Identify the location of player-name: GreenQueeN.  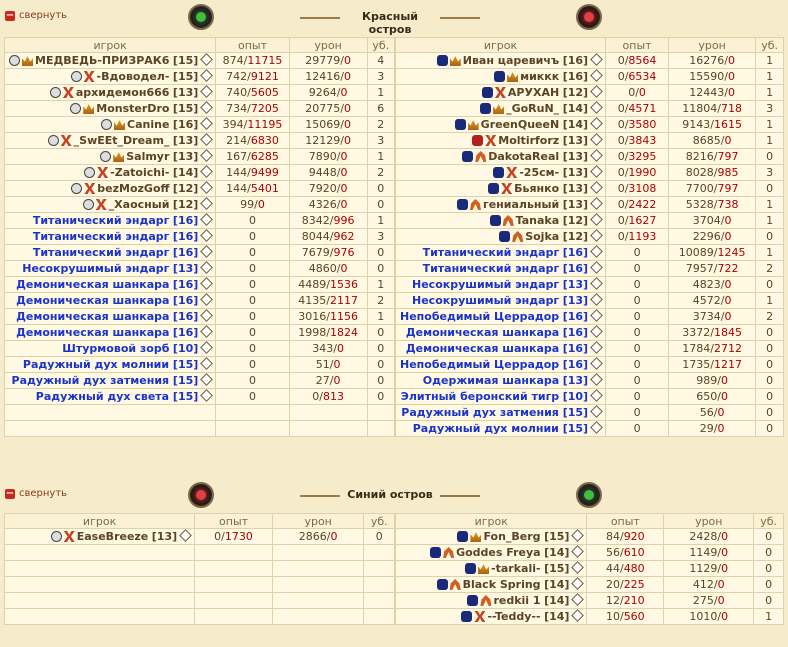
(520, 124).